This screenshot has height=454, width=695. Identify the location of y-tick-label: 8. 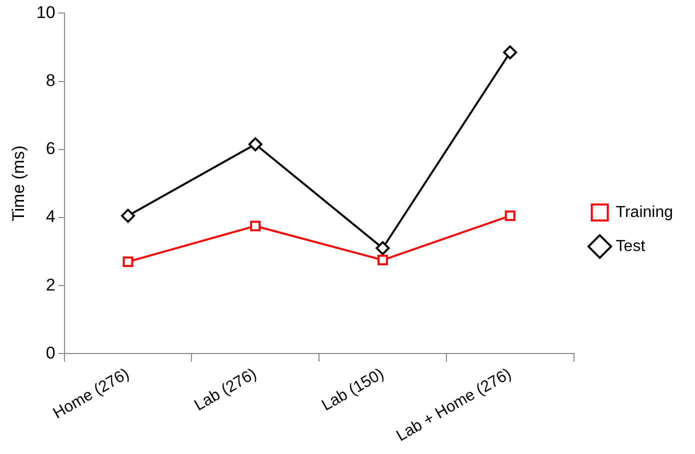
(51, 80).